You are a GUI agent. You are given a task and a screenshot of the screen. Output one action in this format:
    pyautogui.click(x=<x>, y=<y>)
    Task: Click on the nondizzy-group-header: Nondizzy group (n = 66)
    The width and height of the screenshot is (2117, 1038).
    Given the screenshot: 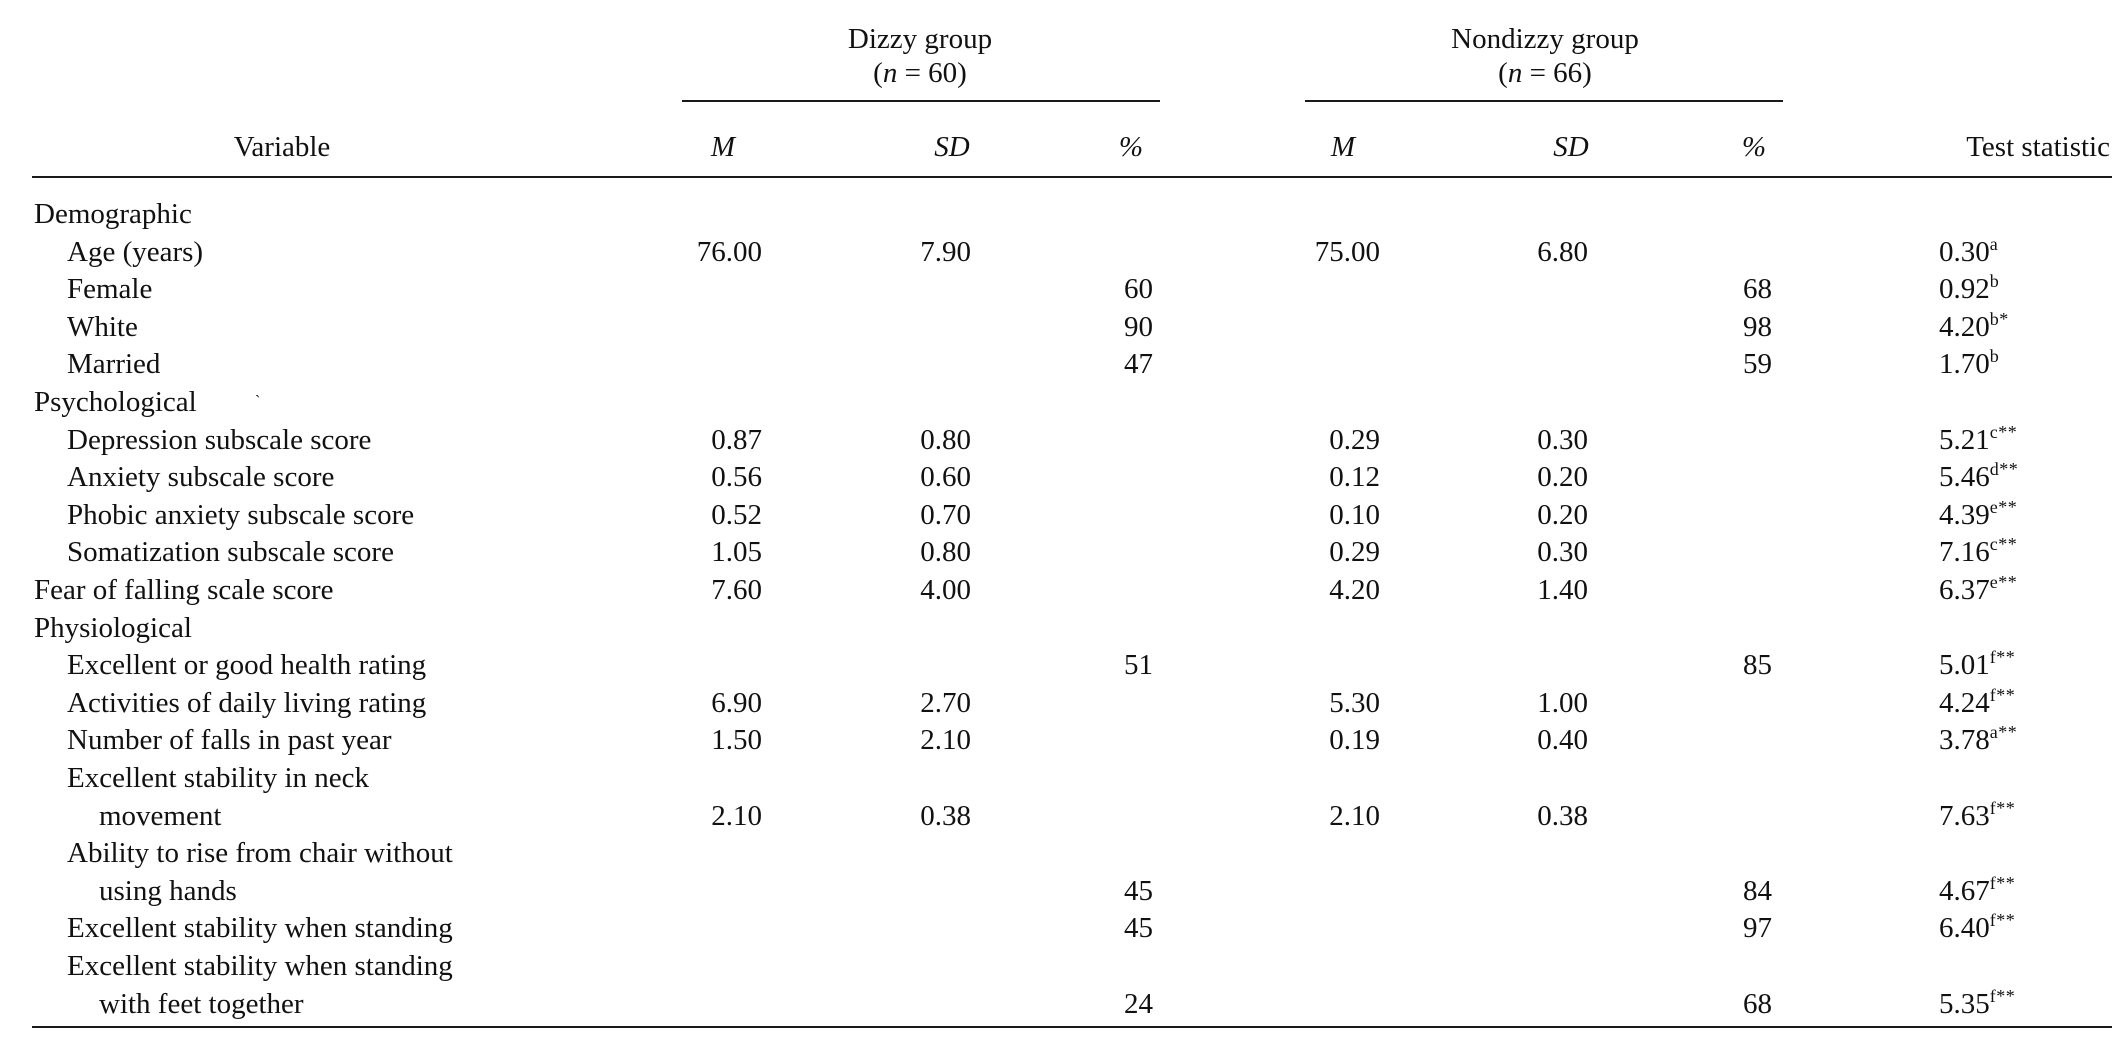 What is the action you would take?
    pyautogui.click(x=1545, y=56)
    